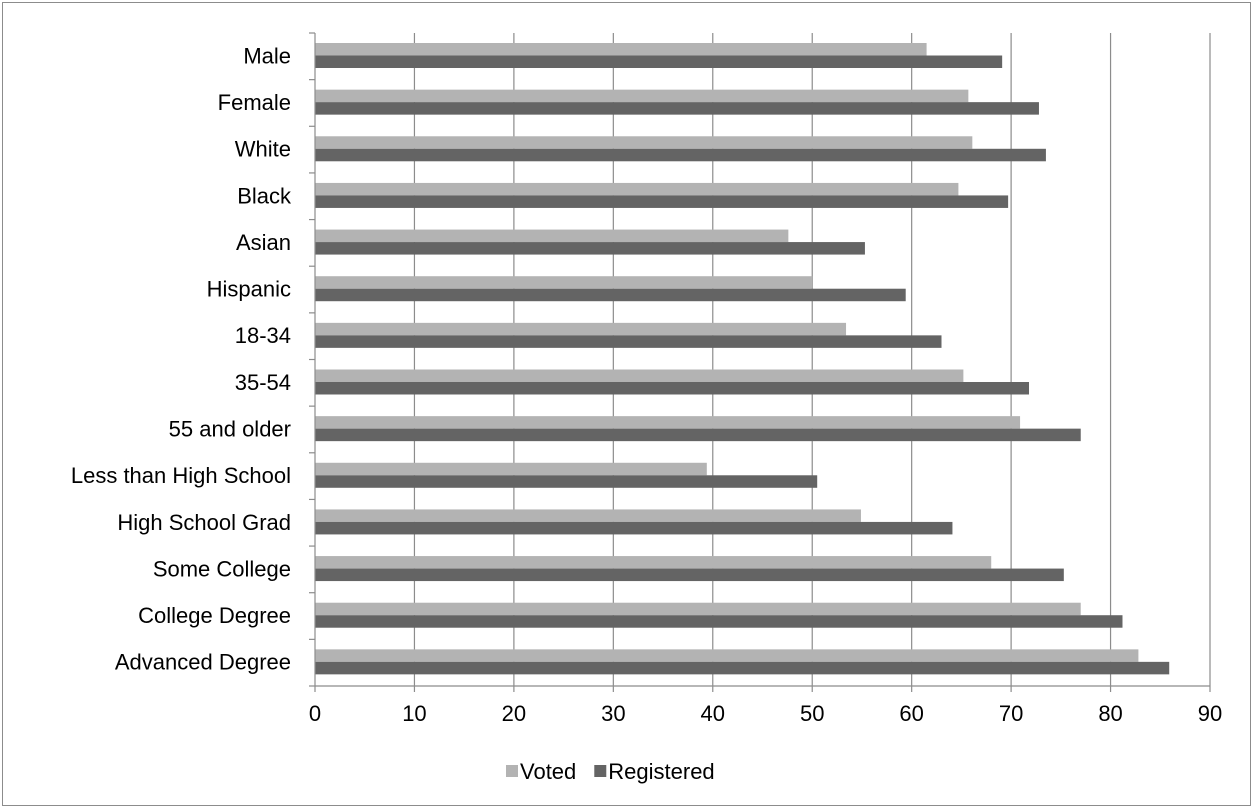 The image size is (1253, 808). Describe the element at coordinates (214, 615) in the screenshot. I see `category-label: College Degree` at that location.